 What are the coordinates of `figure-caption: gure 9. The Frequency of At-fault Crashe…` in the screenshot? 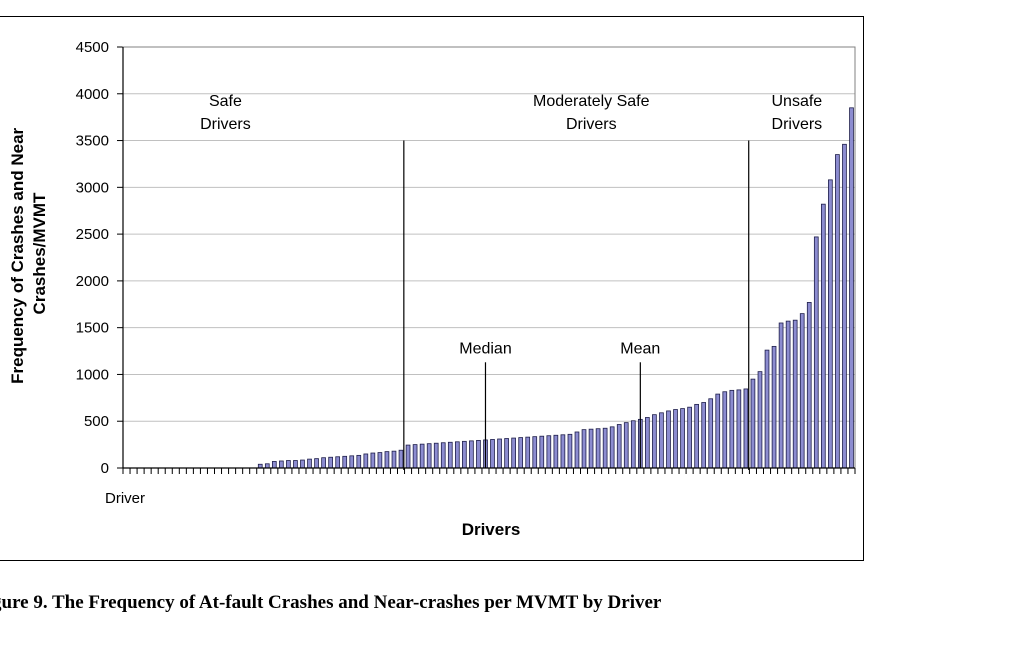 It's located at (331, 602).